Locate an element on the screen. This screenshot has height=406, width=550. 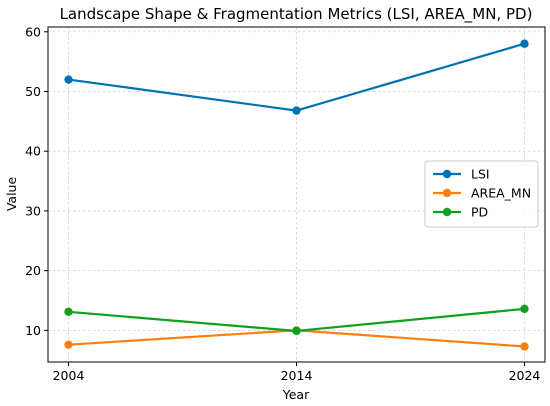
legend-label-lsi: LSI is located at coordinates (480, 174).